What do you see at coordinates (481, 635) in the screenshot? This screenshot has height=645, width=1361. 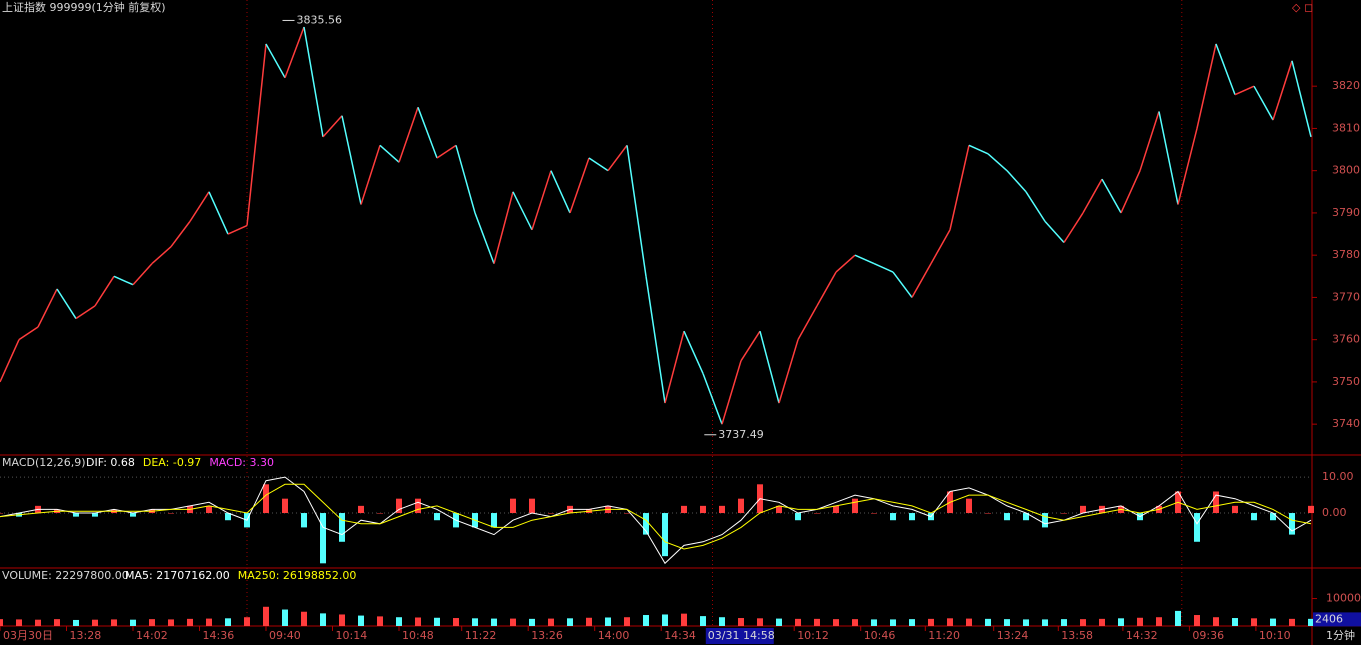 I see `x-tick-label: 11:22` at bounding box center [481, 635].